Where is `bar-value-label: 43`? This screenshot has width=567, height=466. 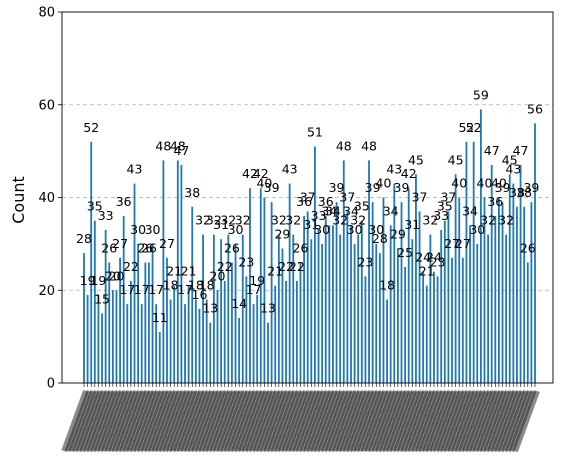
bar-value-label: 43 is located at coordinates (513, 169).